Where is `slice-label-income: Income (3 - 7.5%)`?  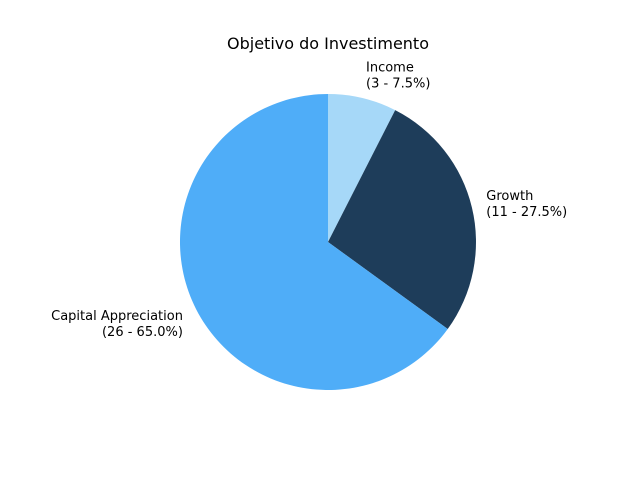
slice-label-income: Income (3 - 7.5%) is located at coordinates (398, 76).